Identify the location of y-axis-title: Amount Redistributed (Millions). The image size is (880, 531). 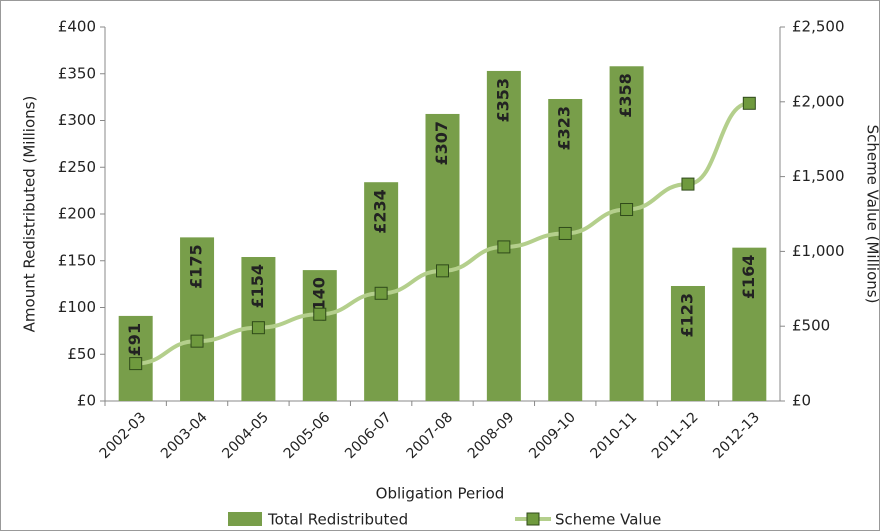
(30, 214).